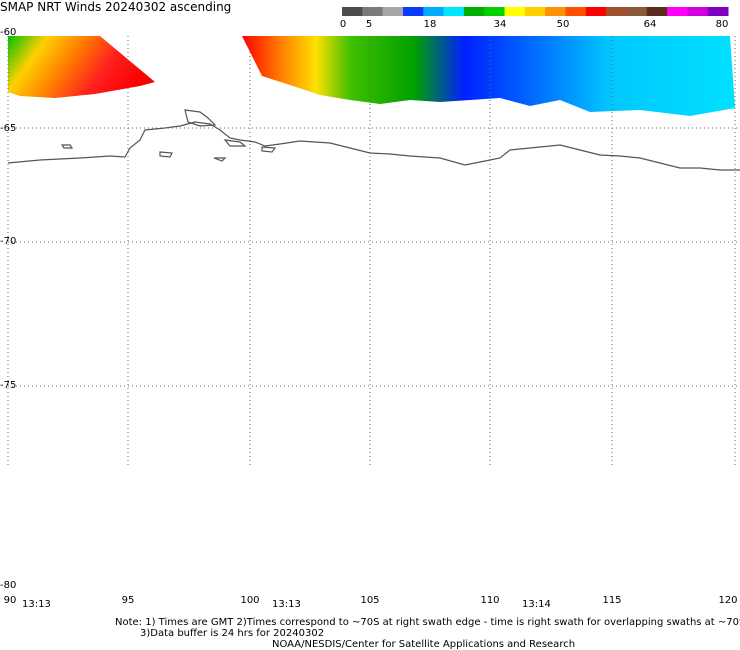 This screenshot has height=650, width=740. Describe the element at coordinates (286, 604) in the screenshot. I see `time-label-2: 13:13` at that location.